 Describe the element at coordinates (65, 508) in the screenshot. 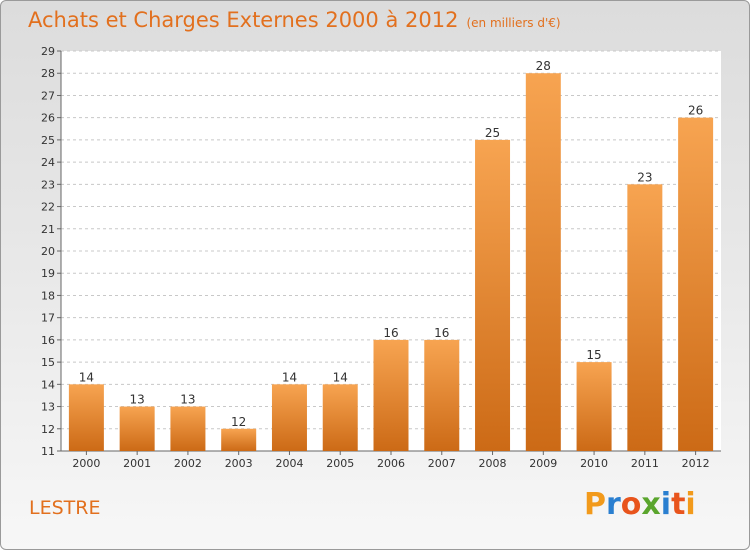

I see `commune-name: LESTRE` at that location.